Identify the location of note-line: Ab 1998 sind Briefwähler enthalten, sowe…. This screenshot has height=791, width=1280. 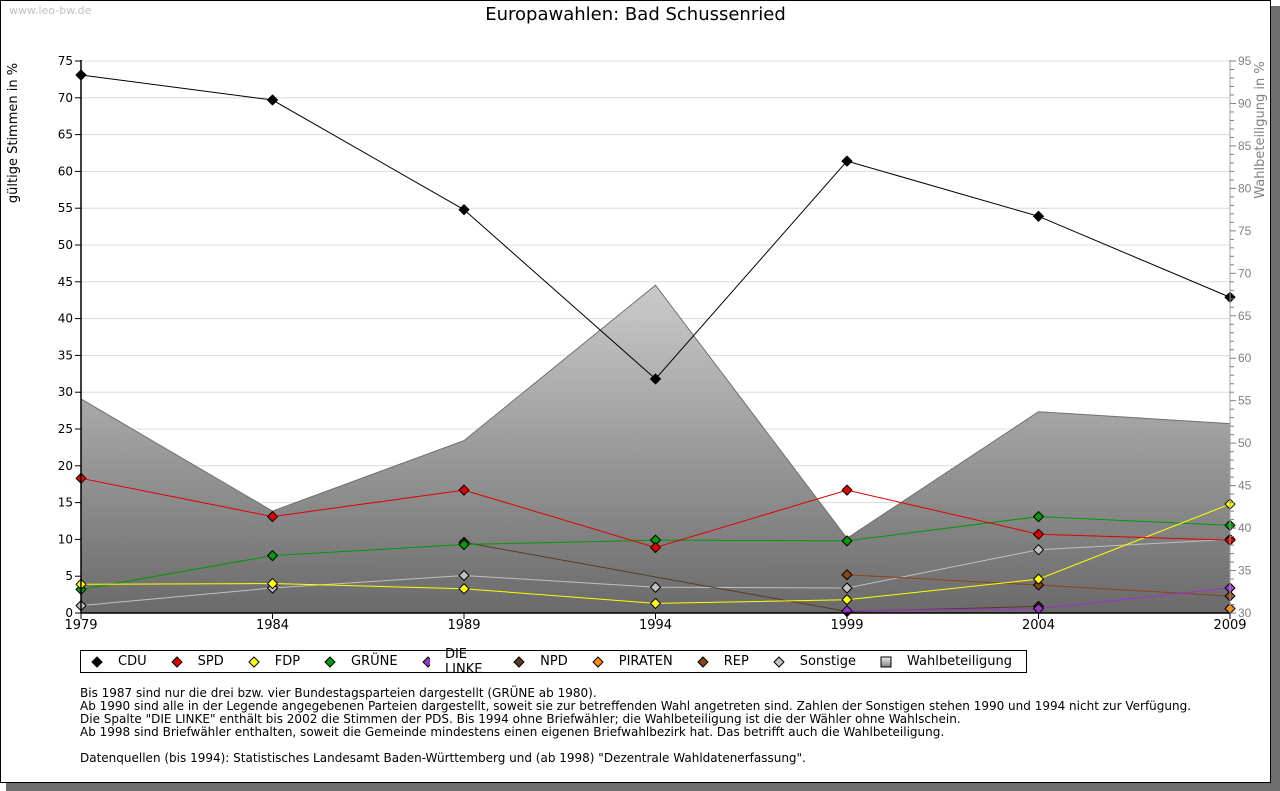
(512, 732).